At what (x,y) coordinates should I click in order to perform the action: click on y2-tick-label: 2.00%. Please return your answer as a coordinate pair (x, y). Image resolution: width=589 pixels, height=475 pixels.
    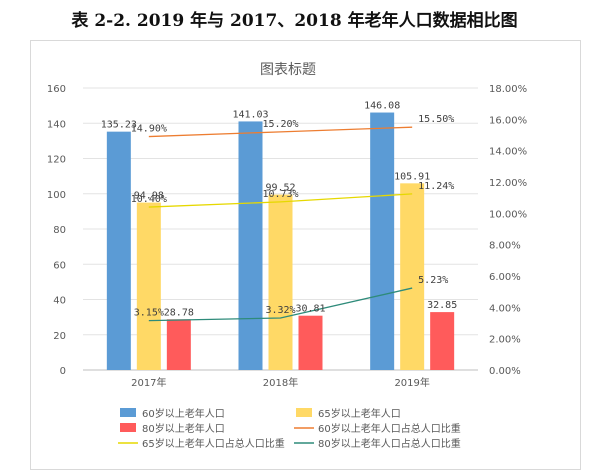
    Looking at the image, I should click on (505, 340).